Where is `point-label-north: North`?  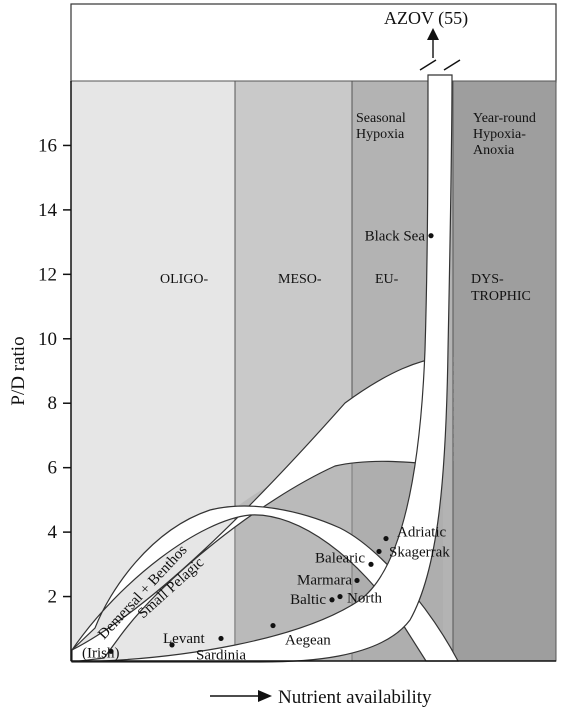 point-label-north: North is located at coordinates (364, 599).